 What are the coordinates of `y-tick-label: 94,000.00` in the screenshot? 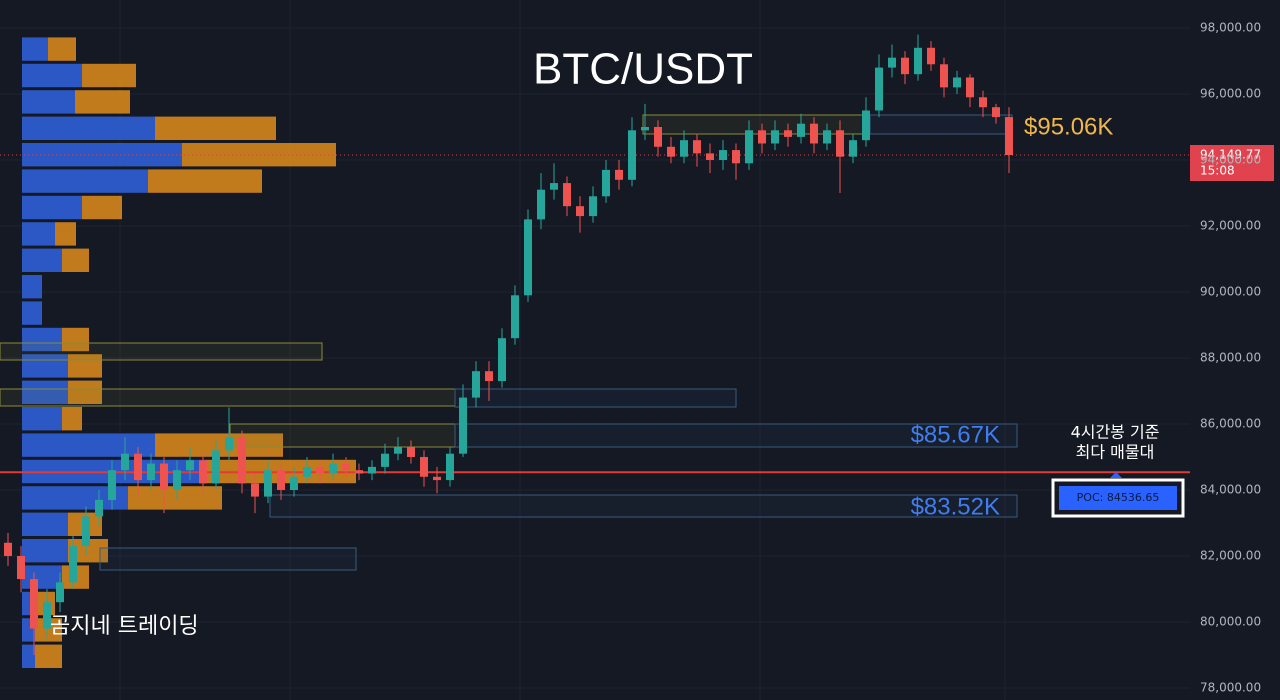 It's located at (1230, 159).